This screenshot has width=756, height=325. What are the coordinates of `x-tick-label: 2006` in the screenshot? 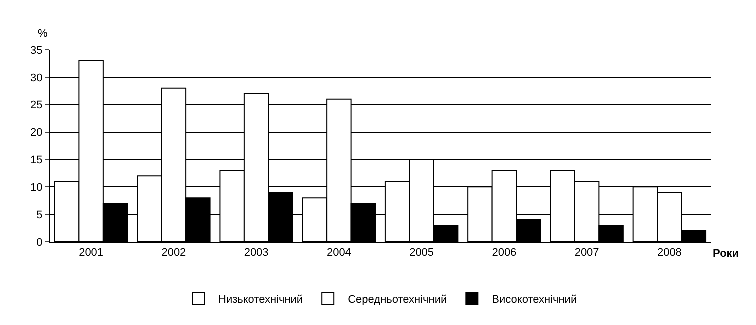 It's located at (504, 253).